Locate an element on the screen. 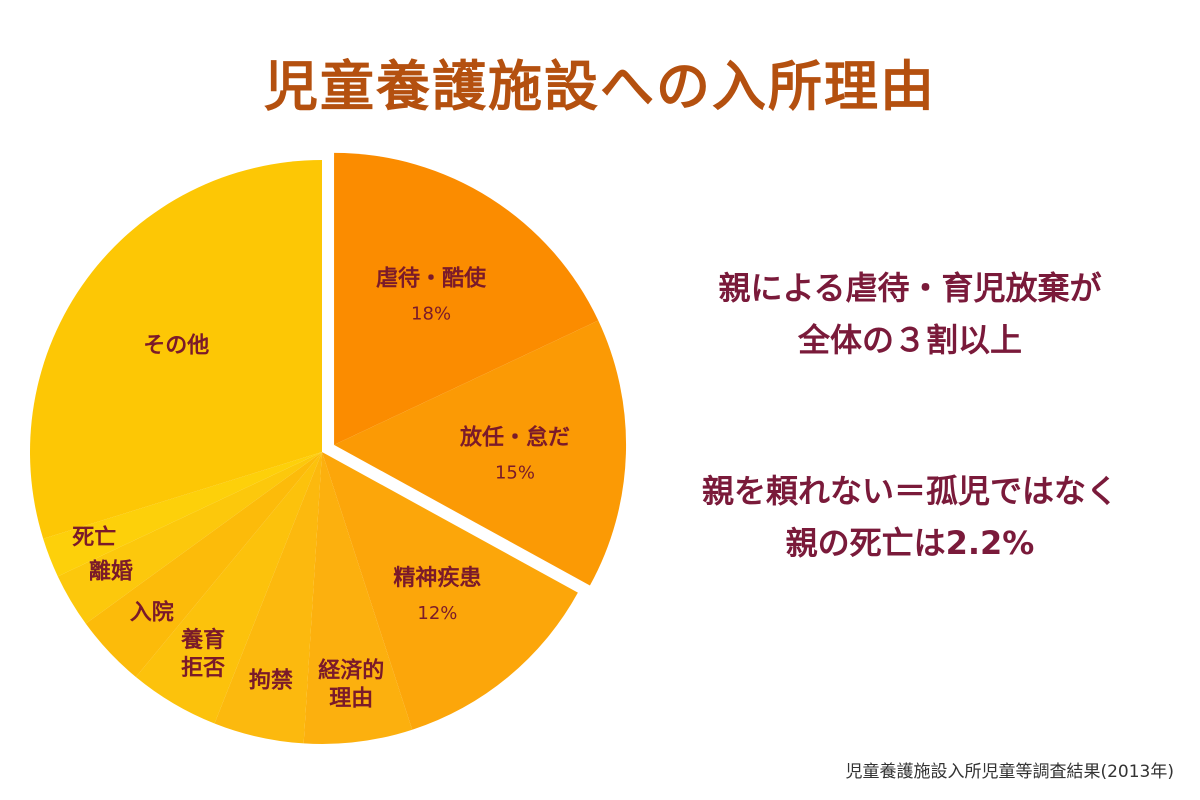 This screenshot has height=800, width=1200. slice-label: 経済的 is located at coordinates (351, 670).